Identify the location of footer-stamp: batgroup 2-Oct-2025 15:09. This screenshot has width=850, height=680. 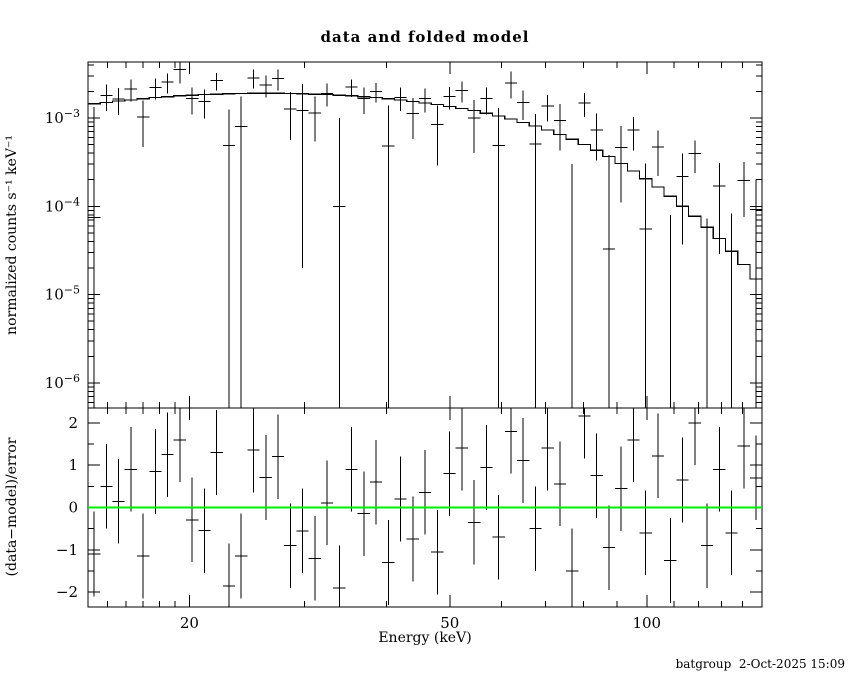
(760, 664).